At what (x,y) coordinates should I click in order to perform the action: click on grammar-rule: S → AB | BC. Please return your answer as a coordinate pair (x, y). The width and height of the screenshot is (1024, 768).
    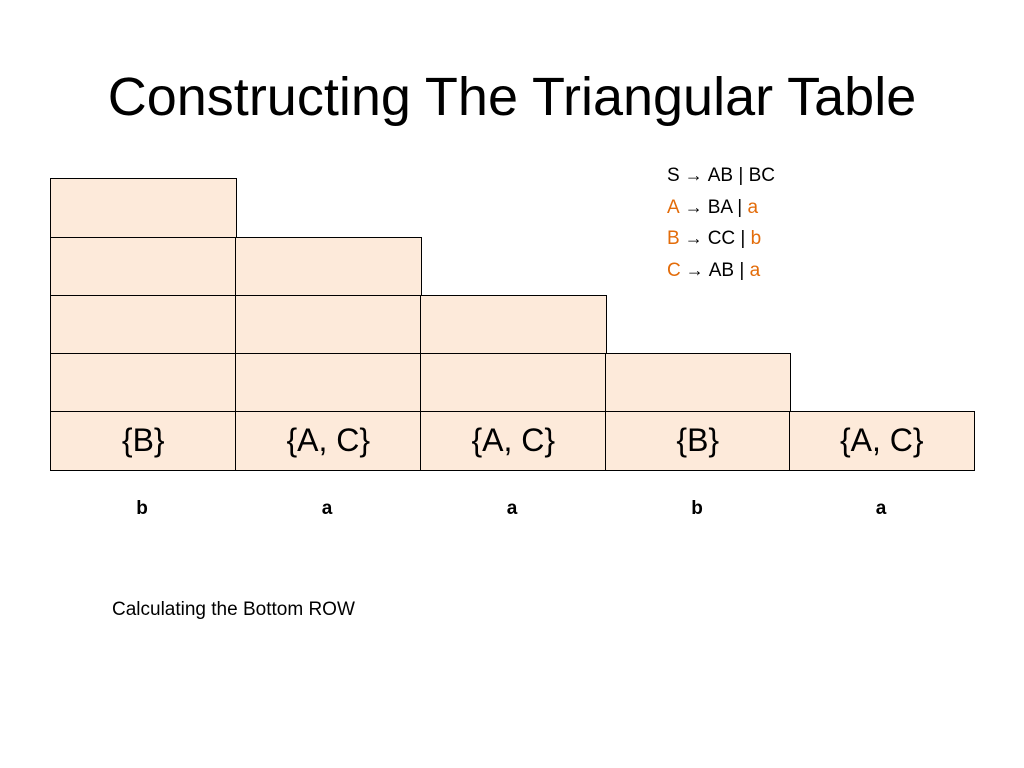
    Looking at the image, I should click on (721, 176).